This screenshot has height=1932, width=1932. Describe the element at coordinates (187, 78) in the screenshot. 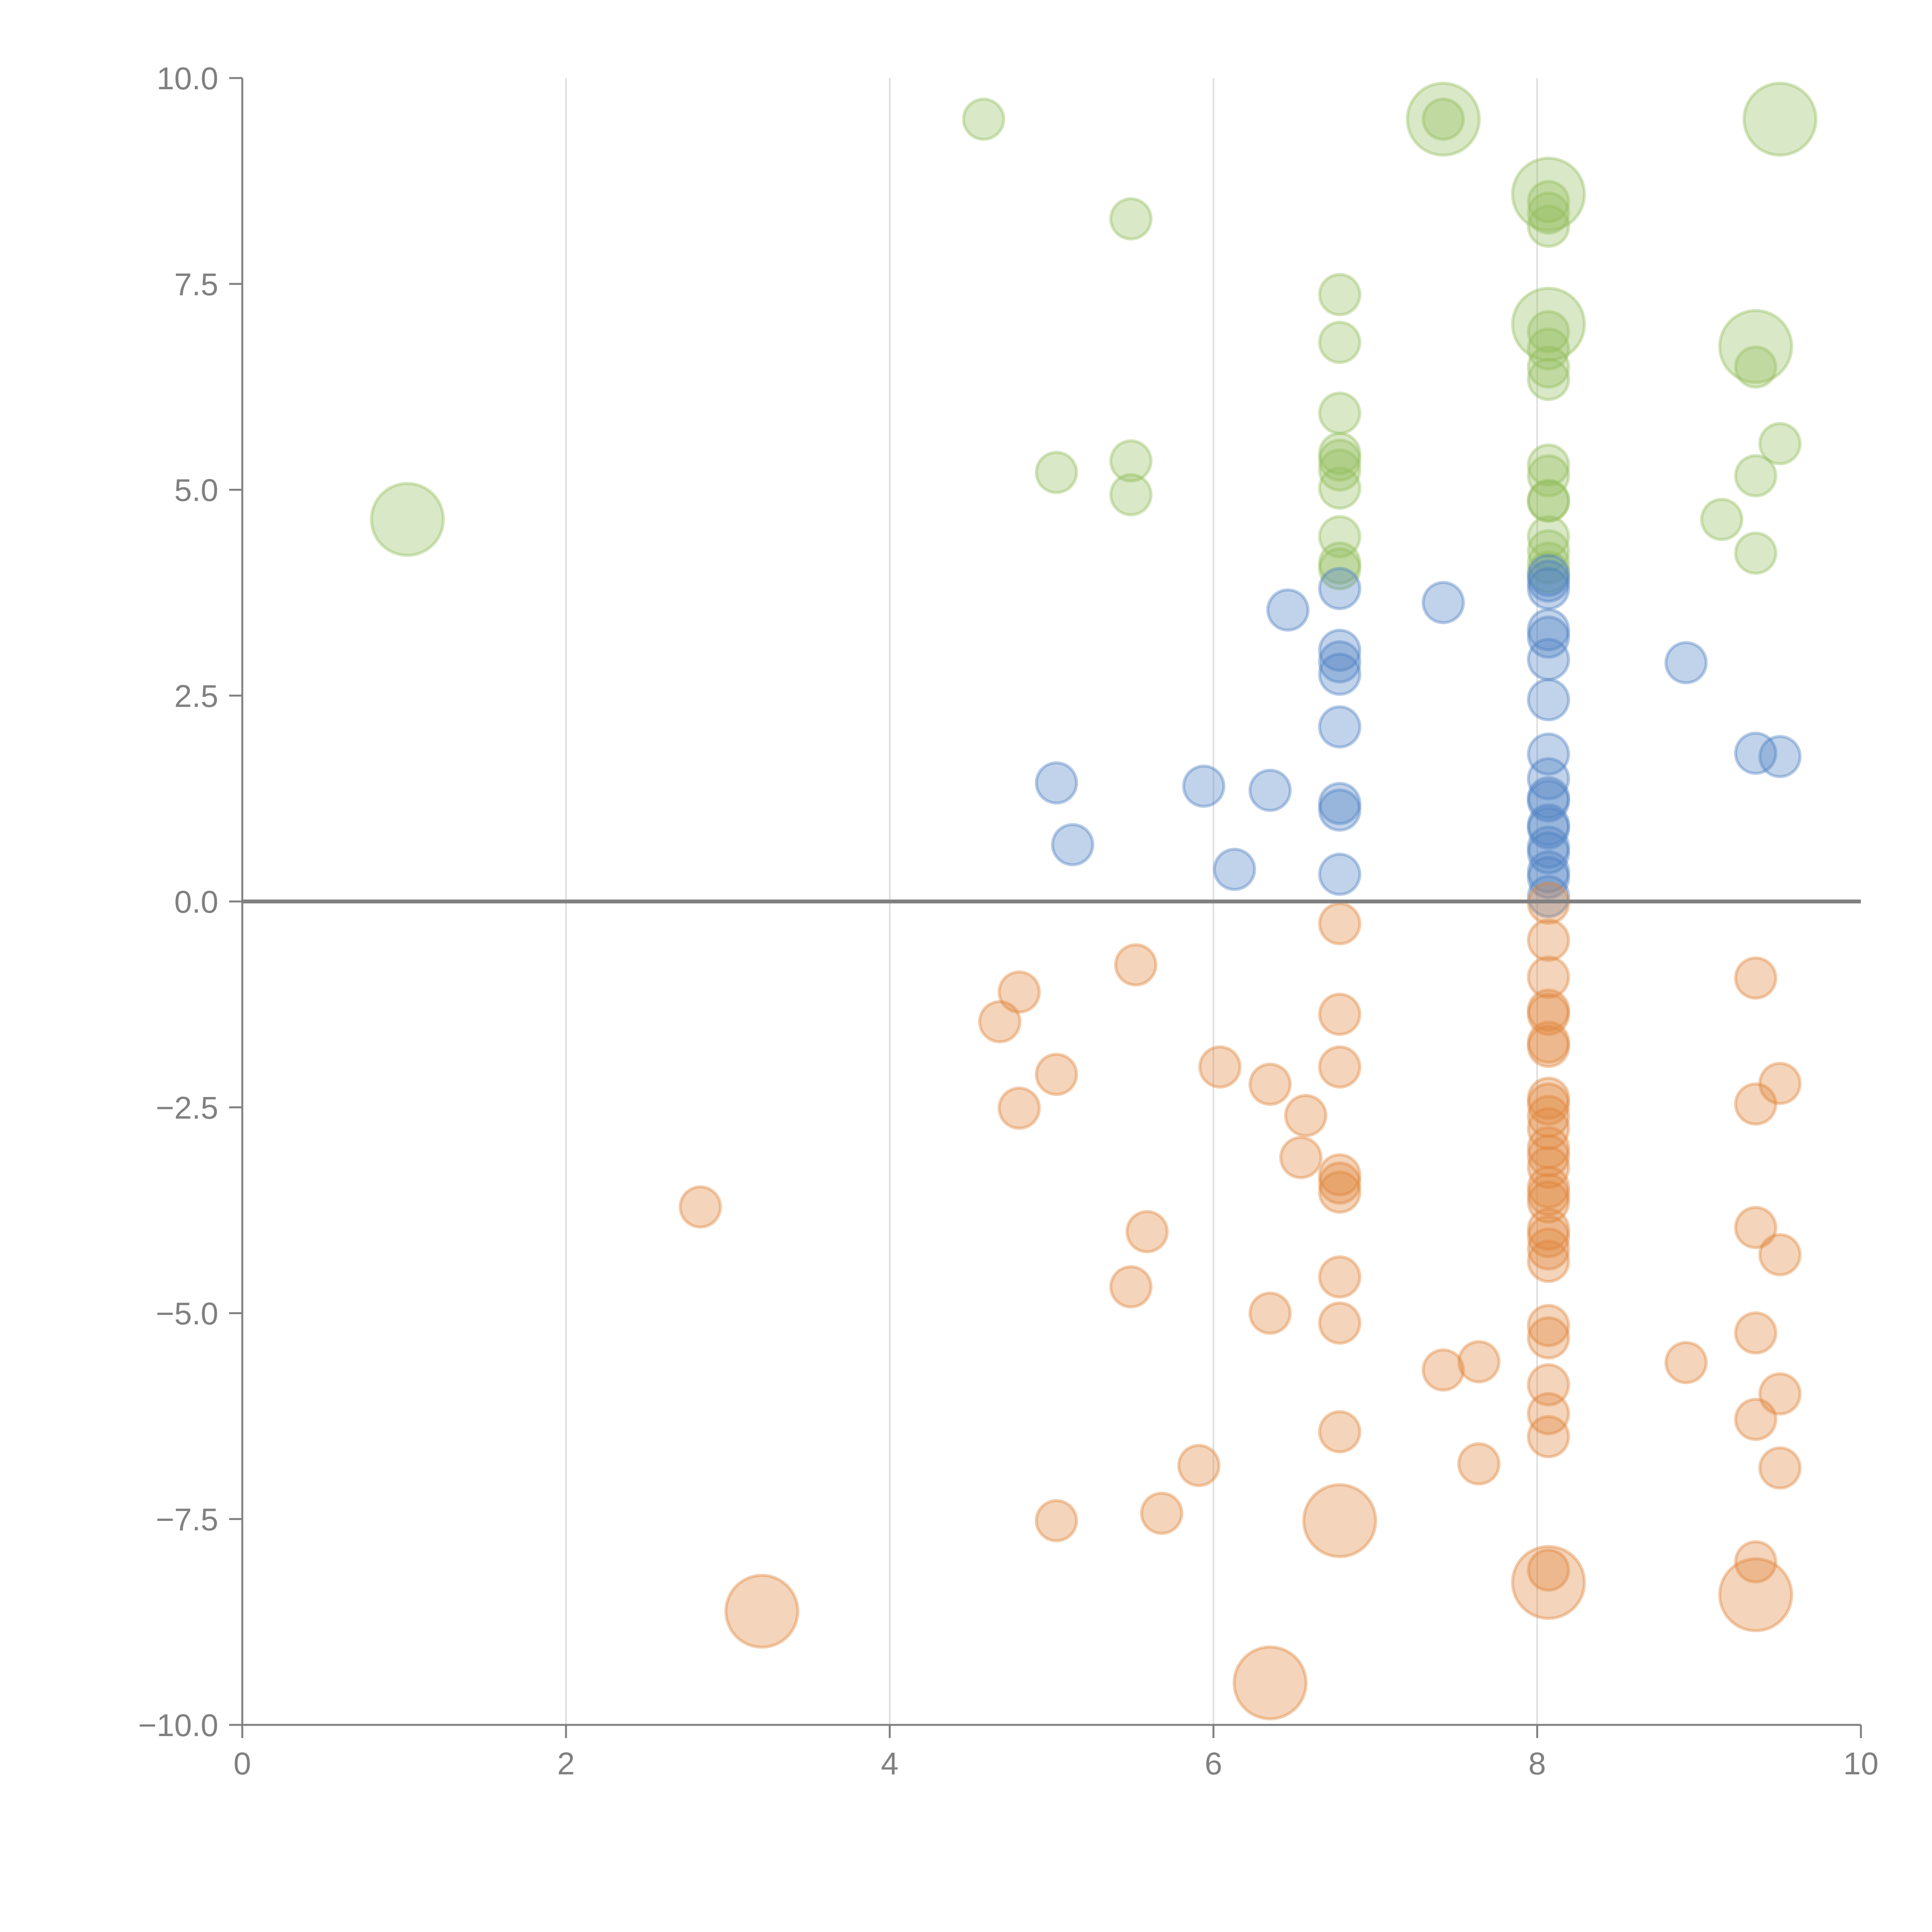

I see `y-tick-label: 10.0` at that location.